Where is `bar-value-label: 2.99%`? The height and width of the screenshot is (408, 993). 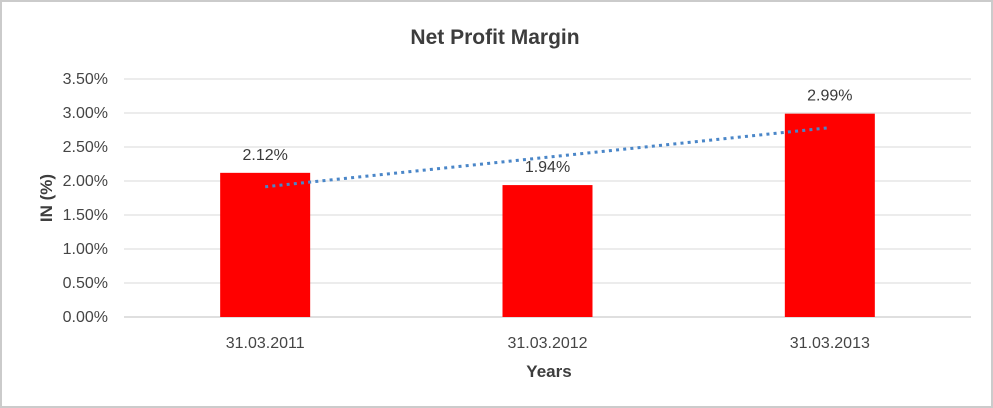 bar-value-label: 2.99% is located at coordinates (829, 96).